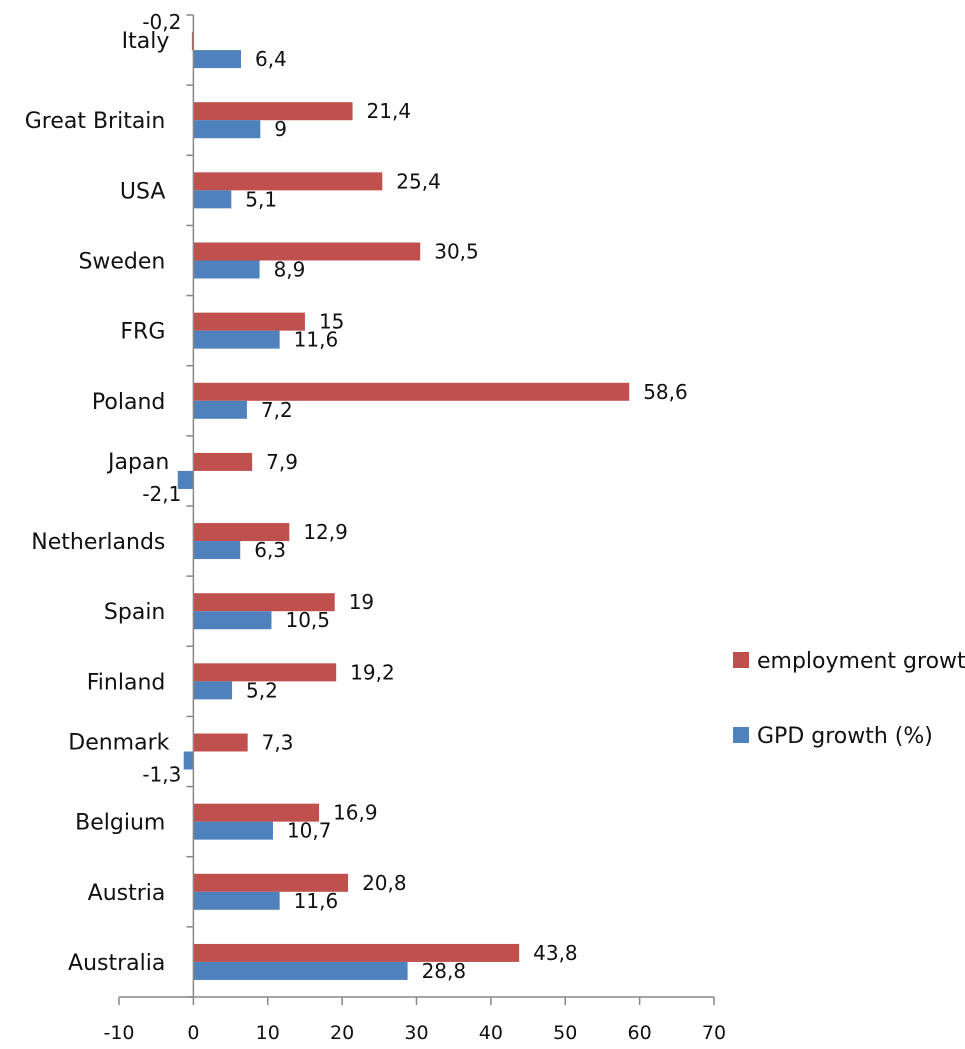 This screenshot has height=1049, width=965. What do you see at coordinates (143, 191) in the screenshot?
I see `category-label-usa: USA` at bounding box center [143, 191].